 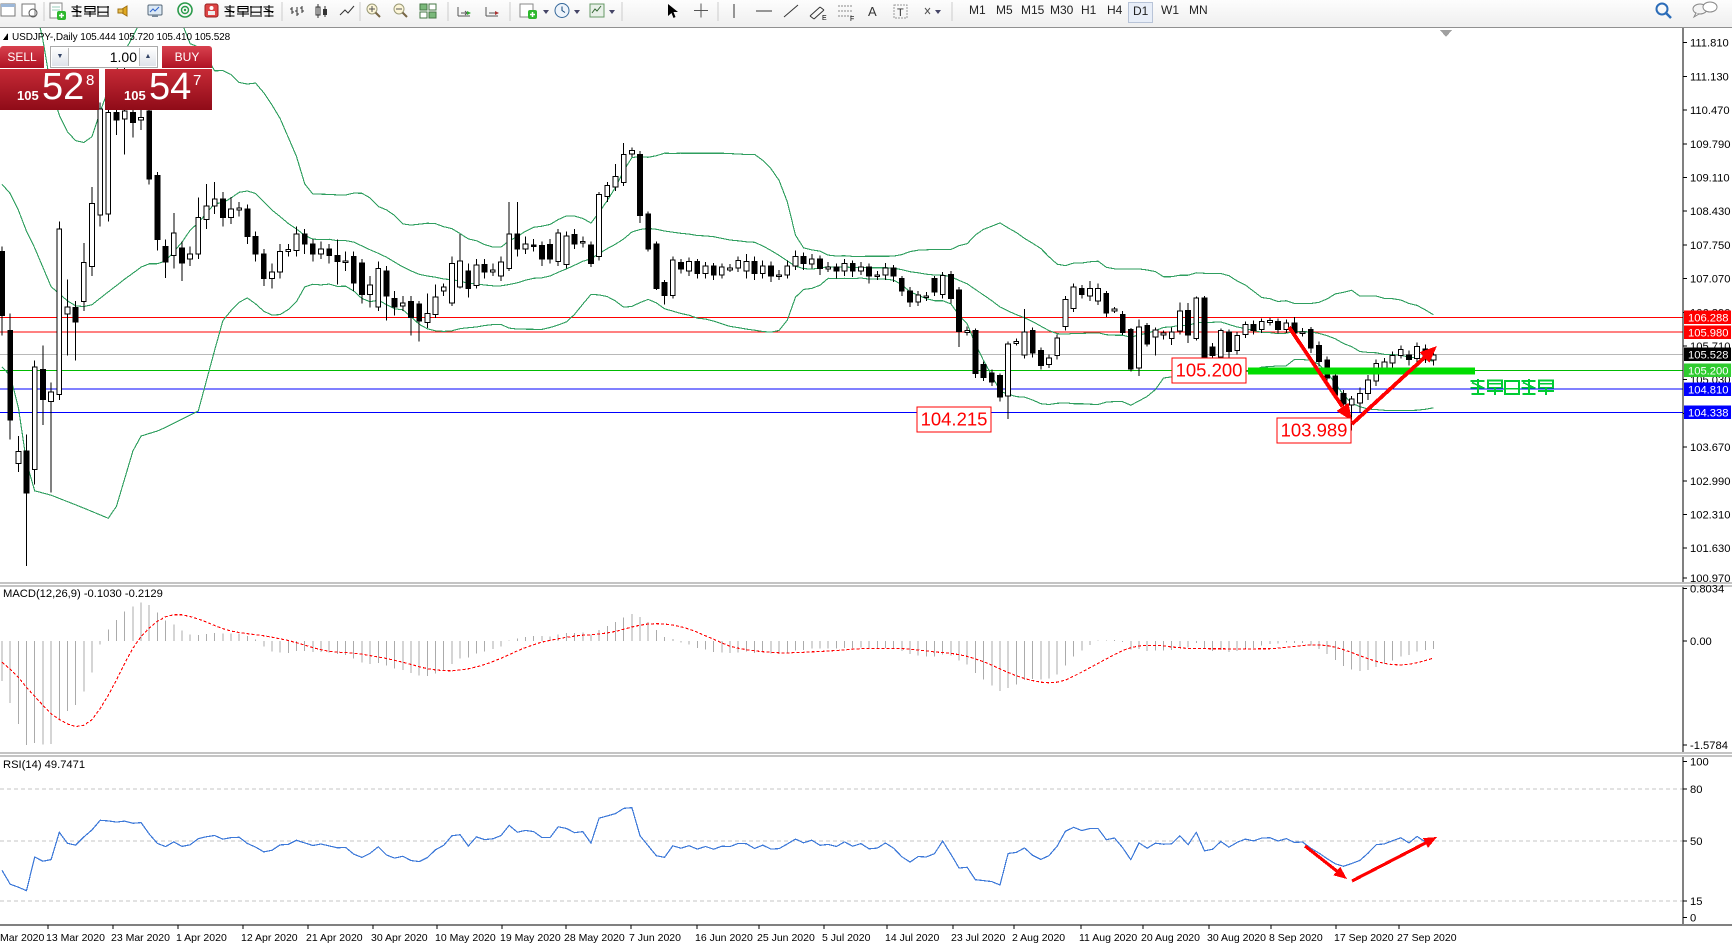 What do you see at coordinates (1038, 938) in the screenshot?
I see `svg-text: 2 Aug 2020` at bounding box center [1038, 938].